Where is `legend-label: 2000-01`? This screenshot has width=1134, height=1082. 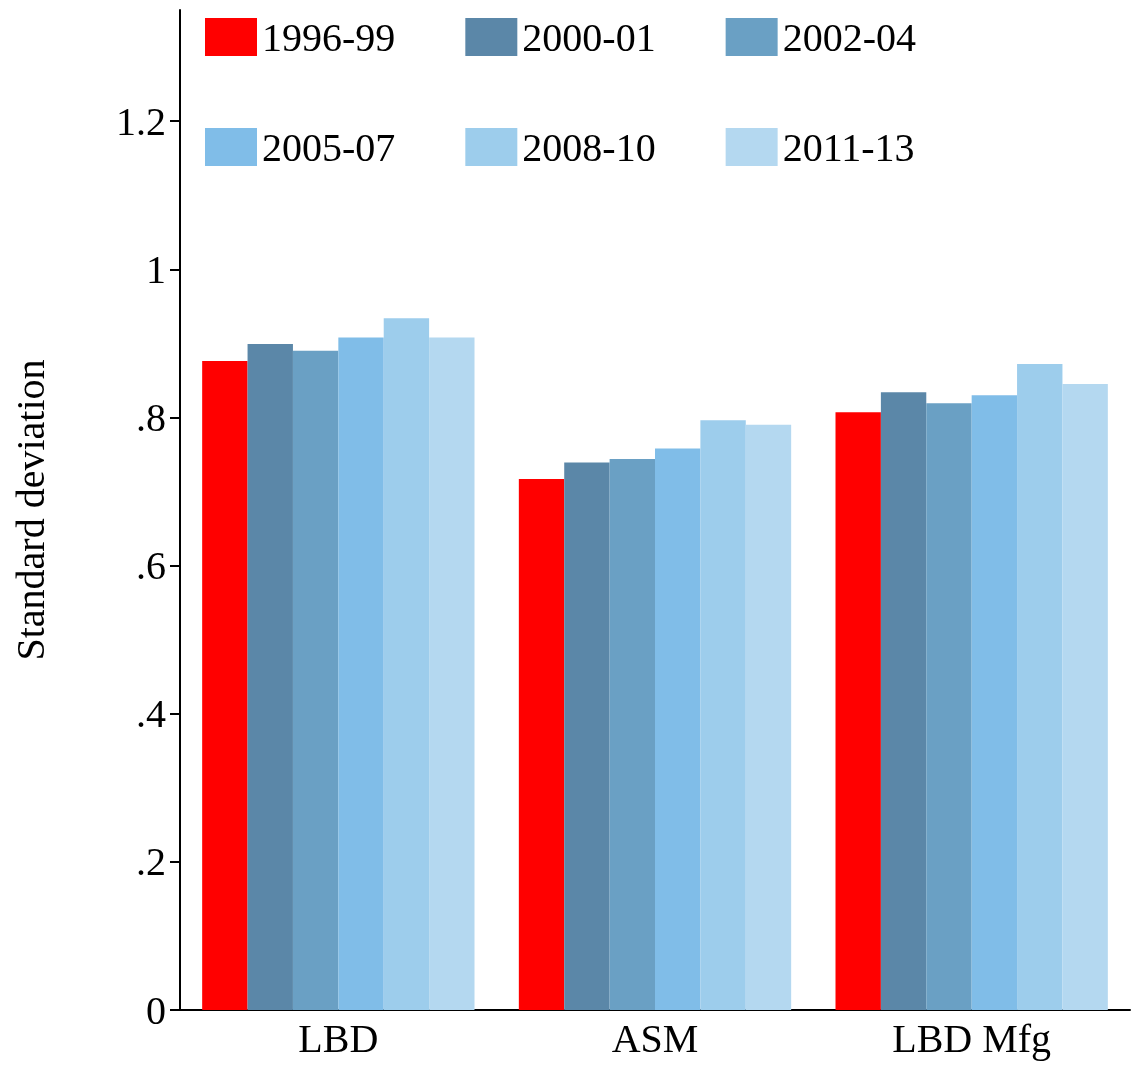
legend-label: 2000-01 is located at coordinates (589, 37).